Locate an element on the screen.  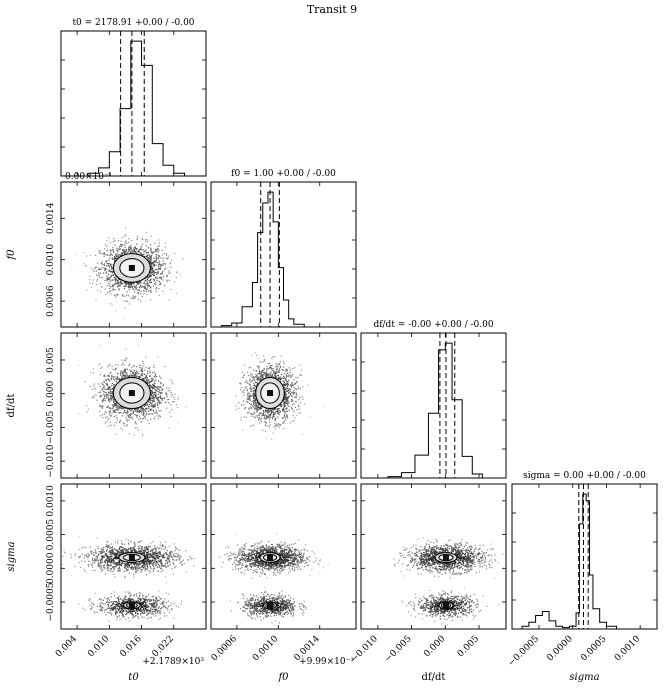
column-title: t0 = 2178.91 +0.00 / -0.00 is located at coordinates (133, 23).